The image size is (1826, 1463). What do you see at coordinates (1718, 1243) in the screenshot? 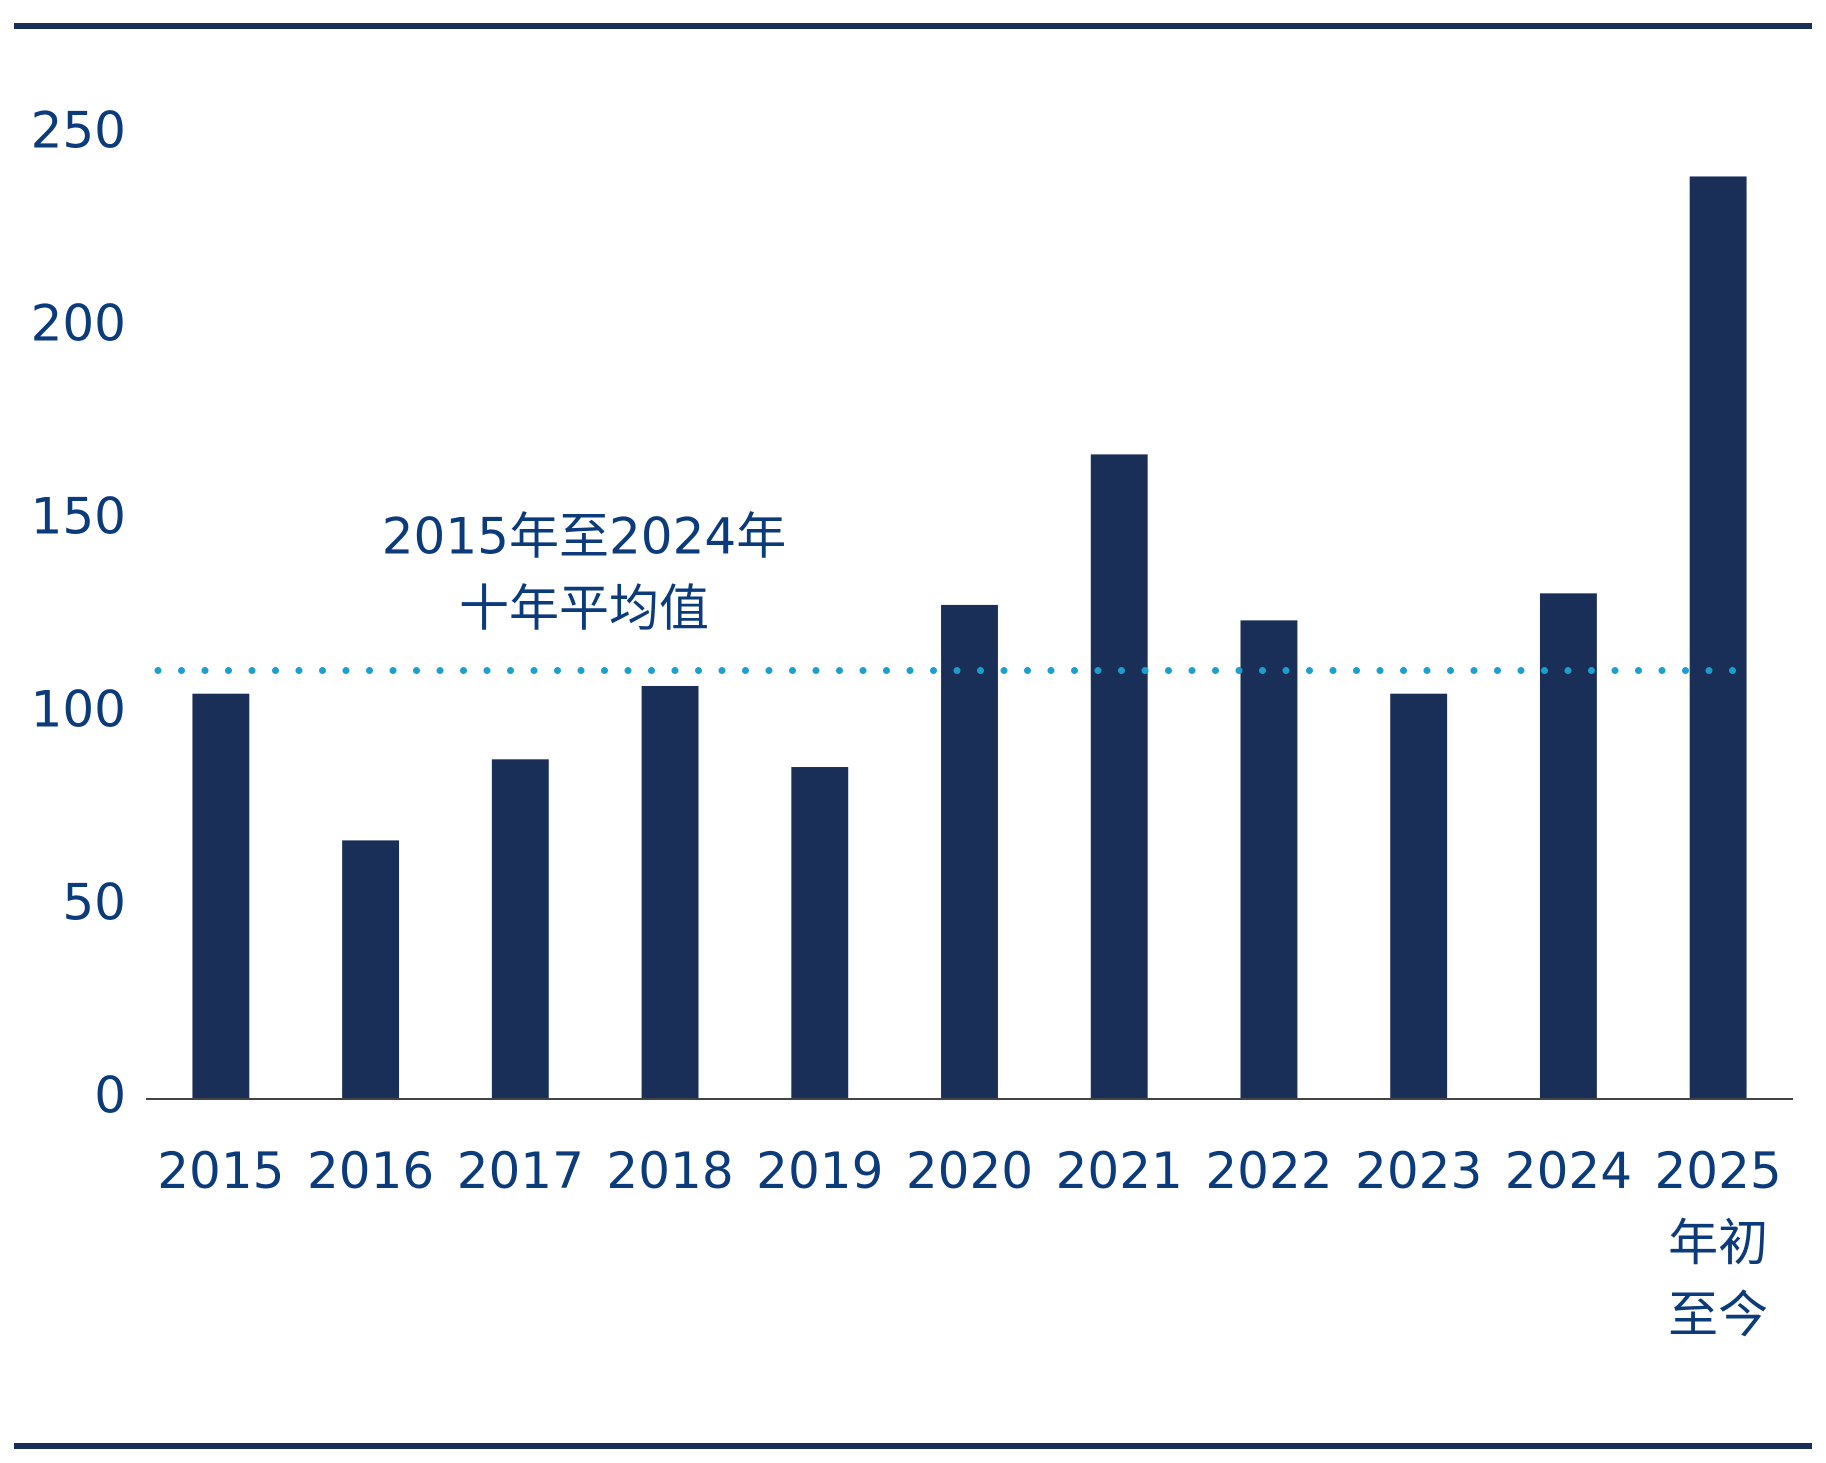
I see `x-tick-label: 2025 年初 至今` at bounding box center [1718, 1243].